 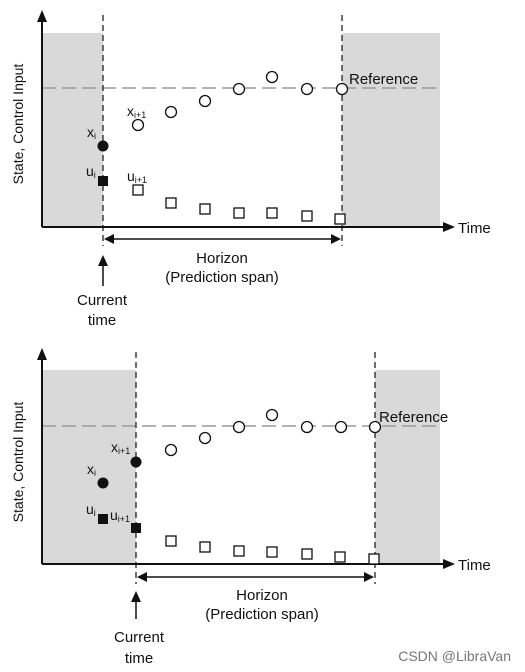 What do you see at coordinates (103, 519) in the screenshot?
I see `past-input-point` at bounding box center [103, 519].